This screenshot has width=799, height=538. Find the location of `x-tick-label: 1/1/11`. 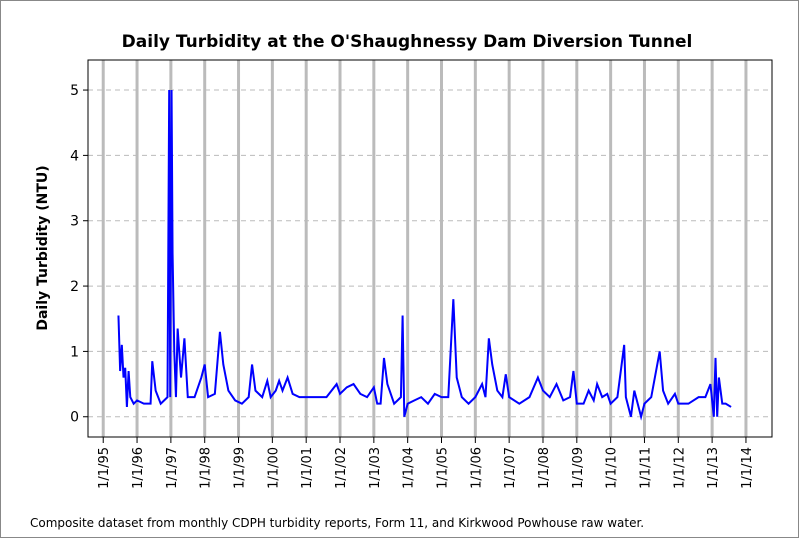

x-tick-label: 1/1/11 is located at coordinates (645, 468).